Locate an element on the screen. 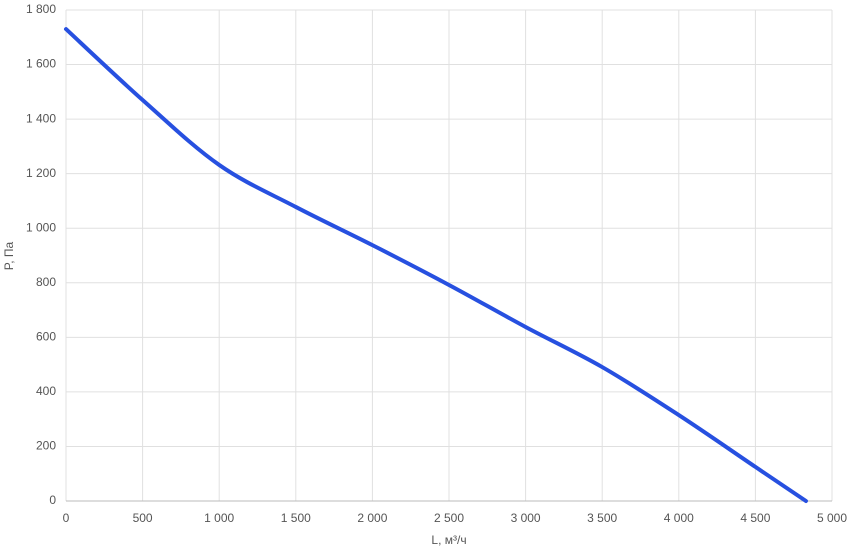 This screenshot has width=851, height=553. x-tick-label: 5 000 is located at coordinates (832, 518).